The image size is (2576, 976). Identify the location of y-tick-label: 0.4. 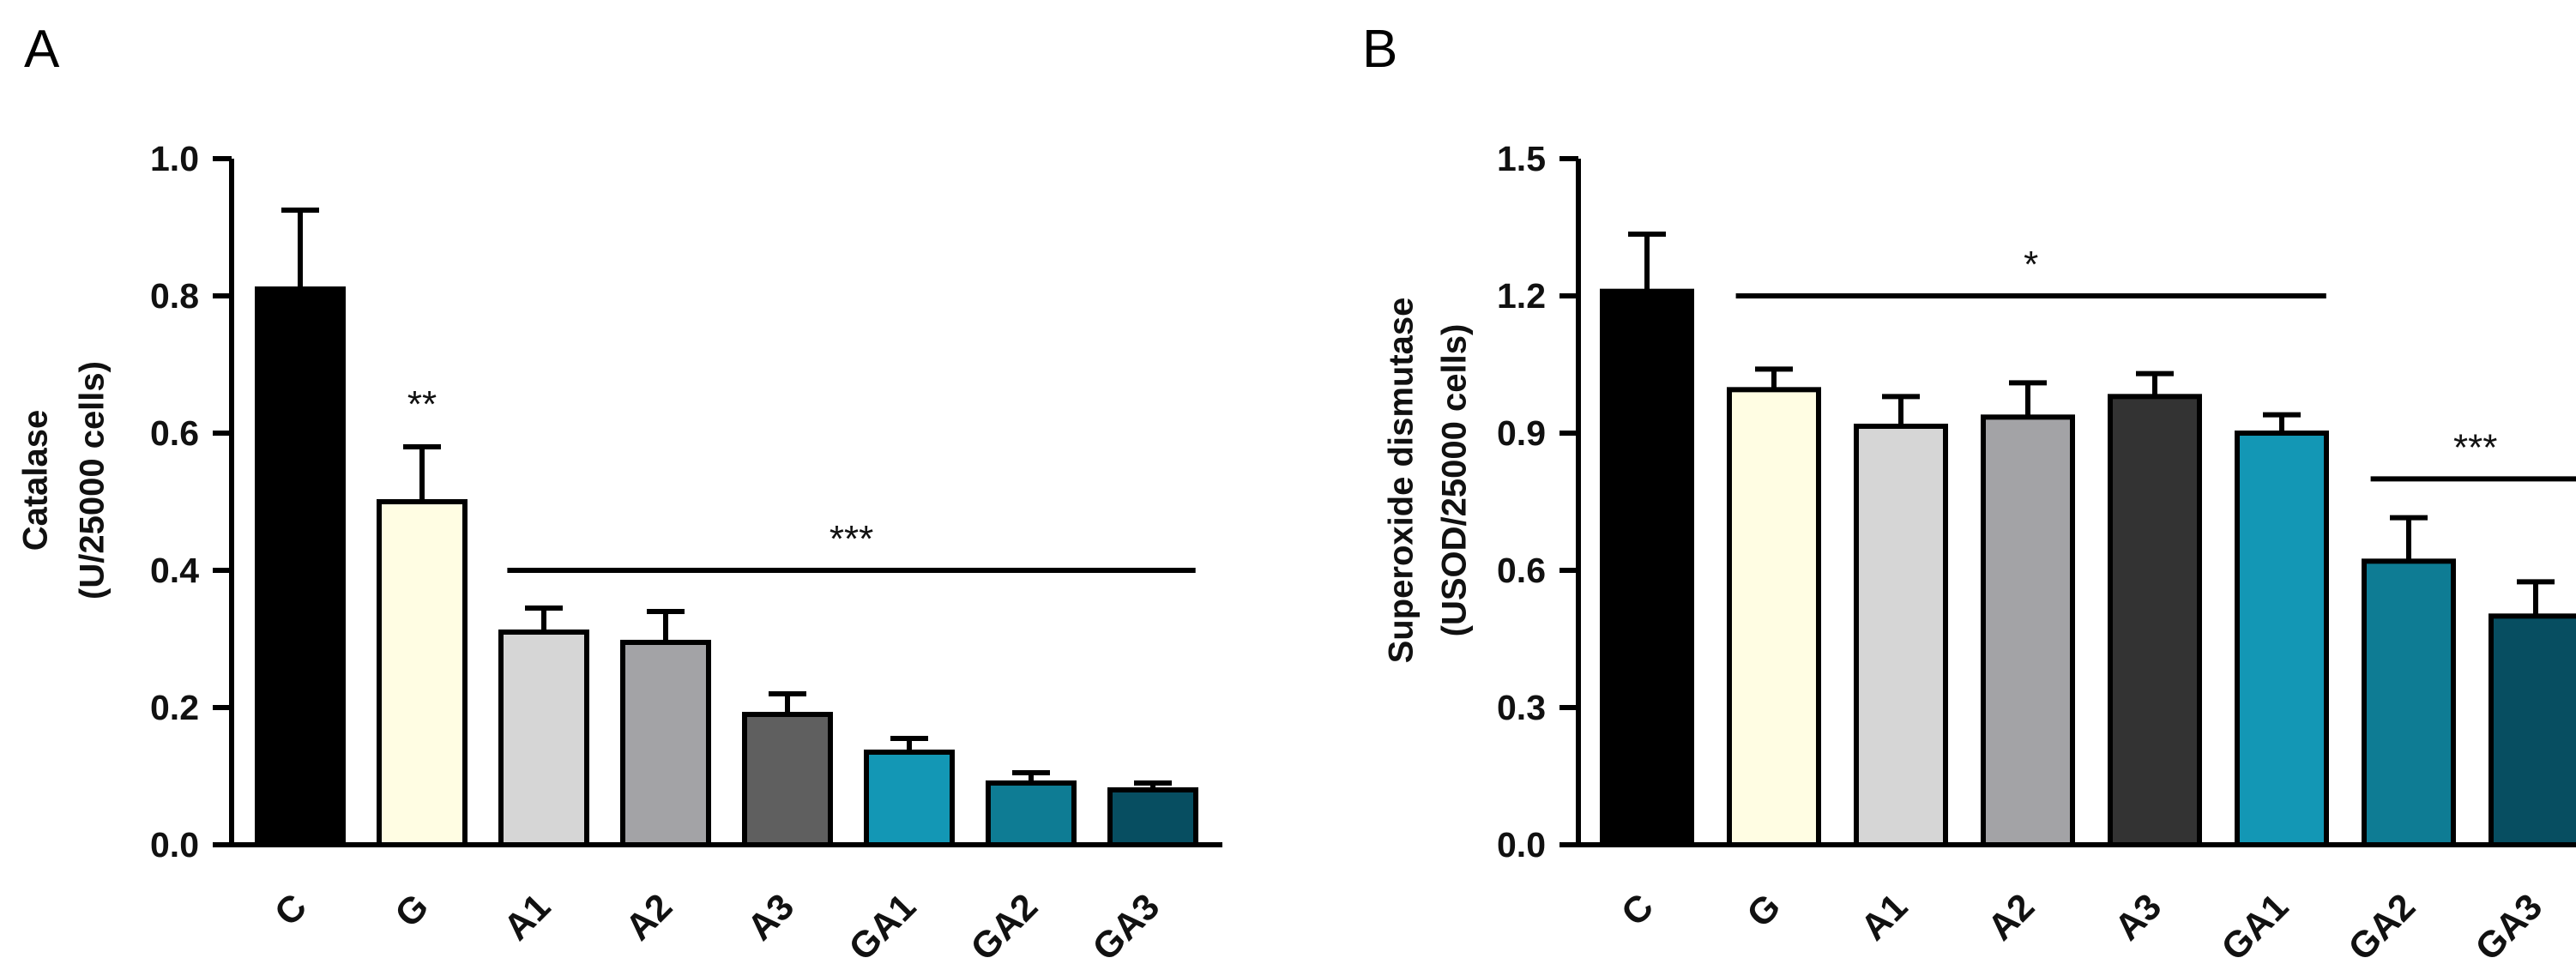
(174, 570).